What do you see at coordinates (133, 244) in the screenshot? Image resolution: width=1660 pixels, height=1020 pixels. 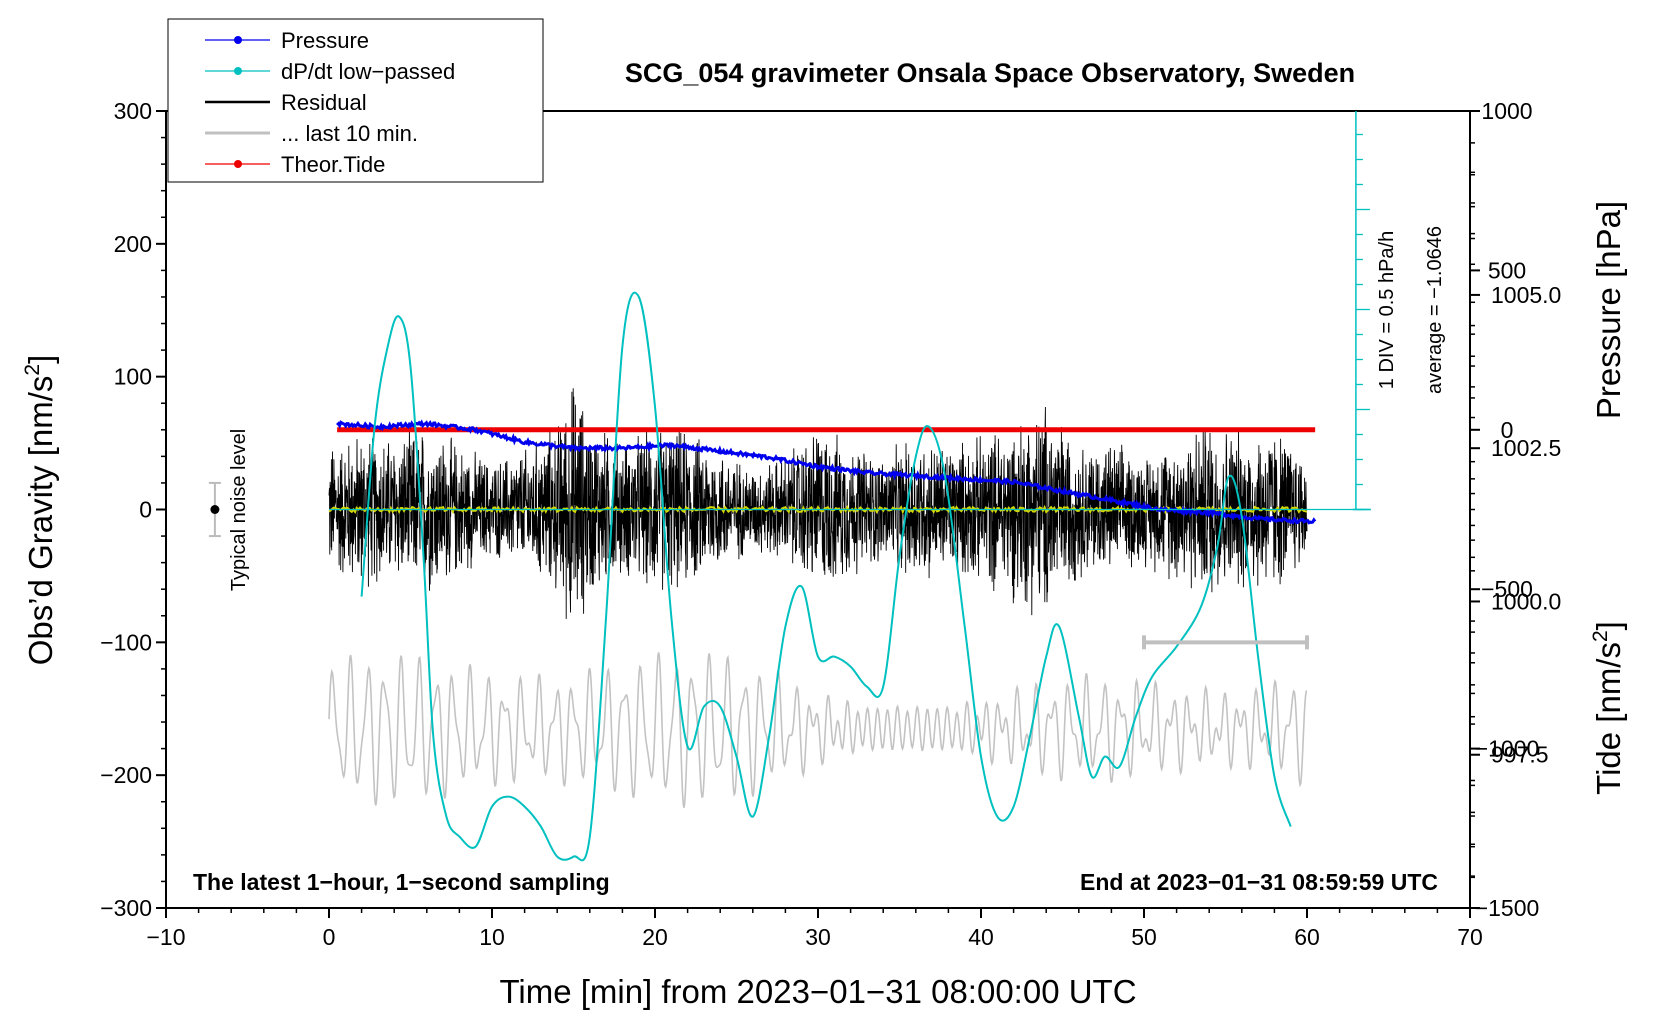 I see `y-tick-label: 200` at bounding box center [133, 244].